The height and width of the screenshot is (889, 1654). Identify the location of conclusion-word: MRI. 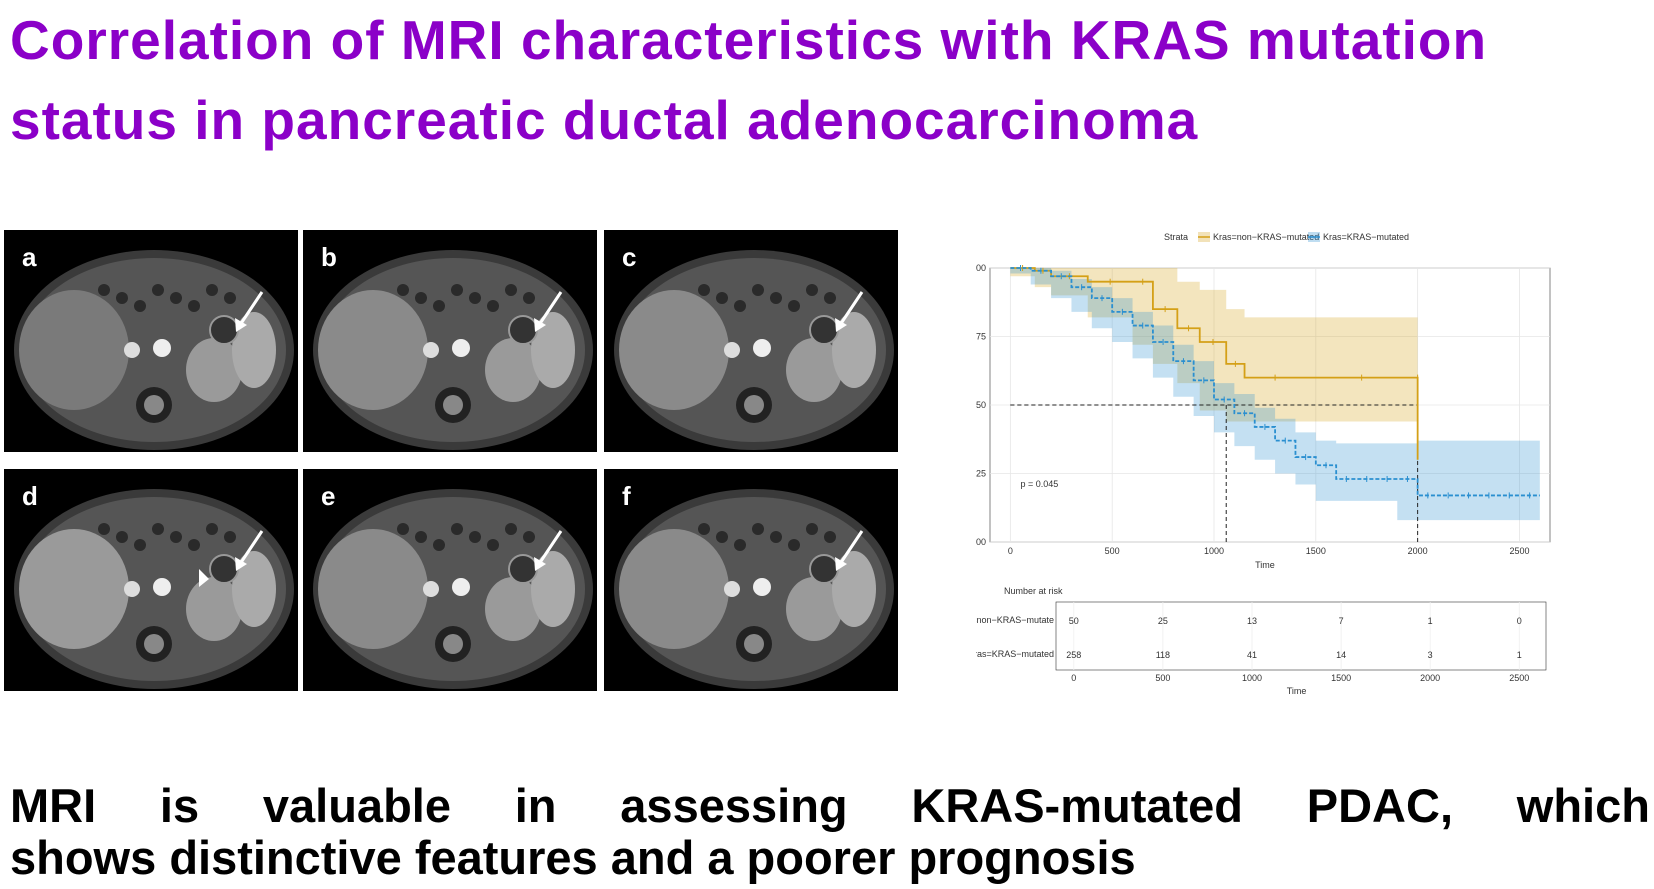
(53, 805).